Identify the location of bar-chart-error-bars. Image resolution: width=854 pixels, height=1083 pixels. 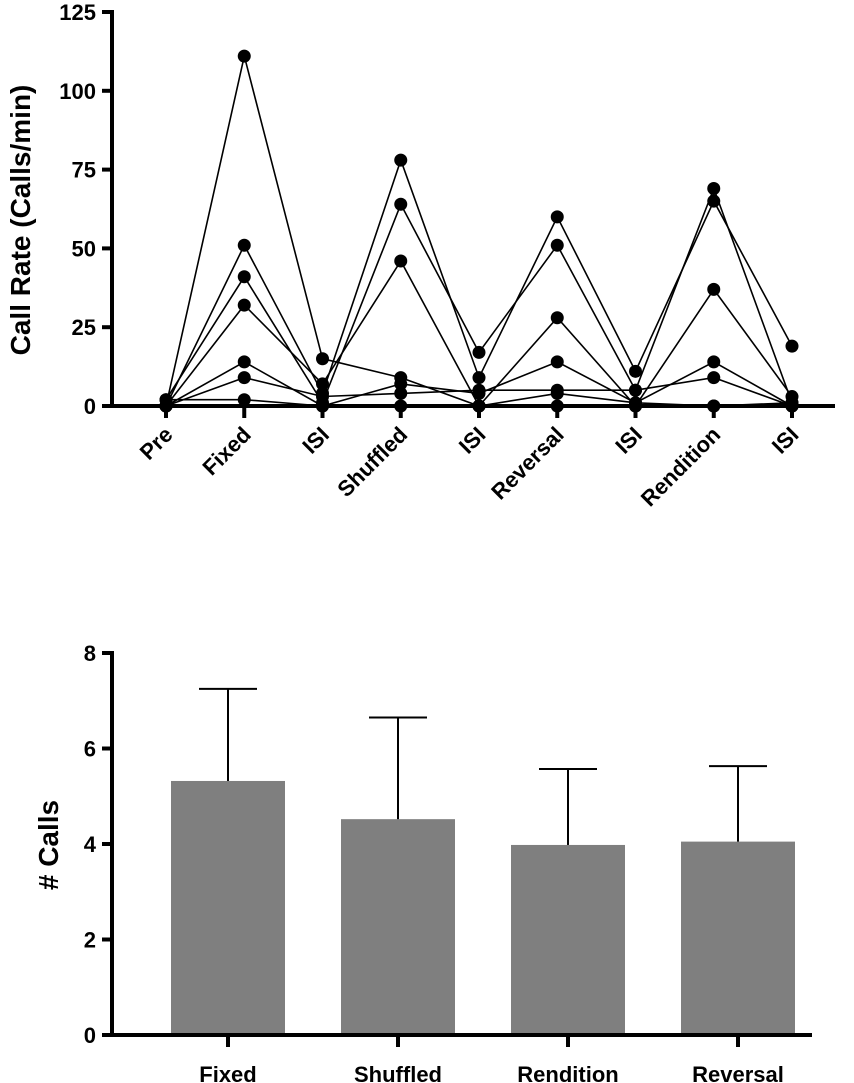
(483, 766).